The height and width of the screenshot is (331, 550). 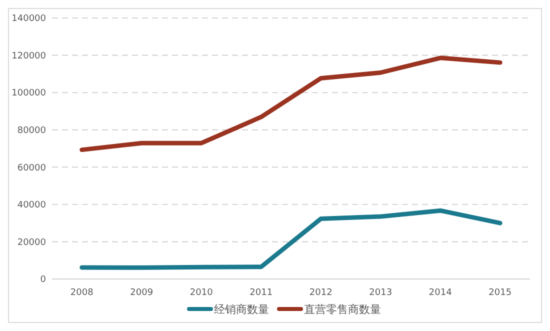 I want to click on y-tick-label: 0, so click(x=43, y=280).